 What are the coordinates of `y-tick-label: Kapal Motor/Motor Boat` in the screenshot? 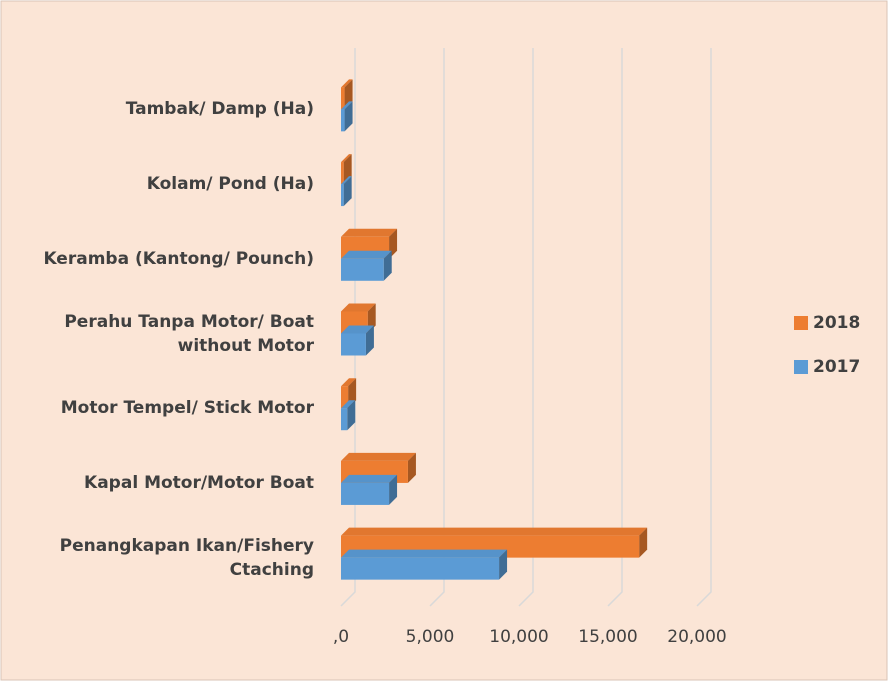 It's located at (199, 482).